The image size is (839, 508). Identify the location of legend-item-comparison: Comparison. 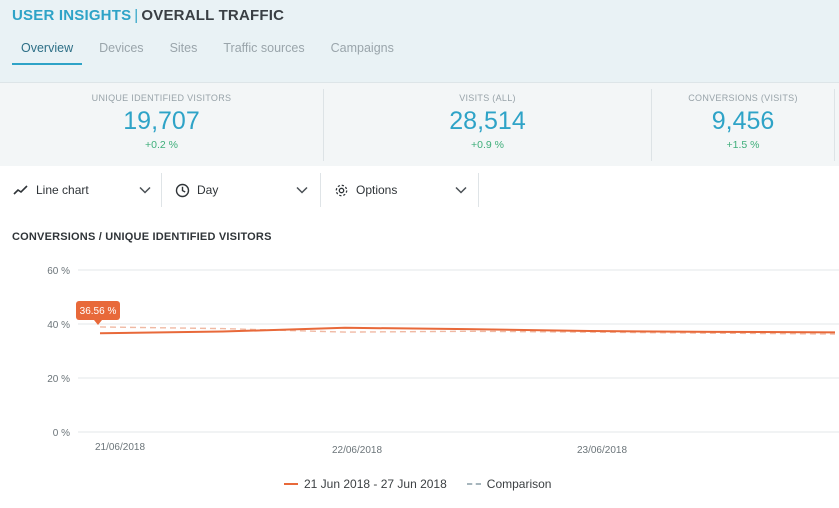
(509, 484).